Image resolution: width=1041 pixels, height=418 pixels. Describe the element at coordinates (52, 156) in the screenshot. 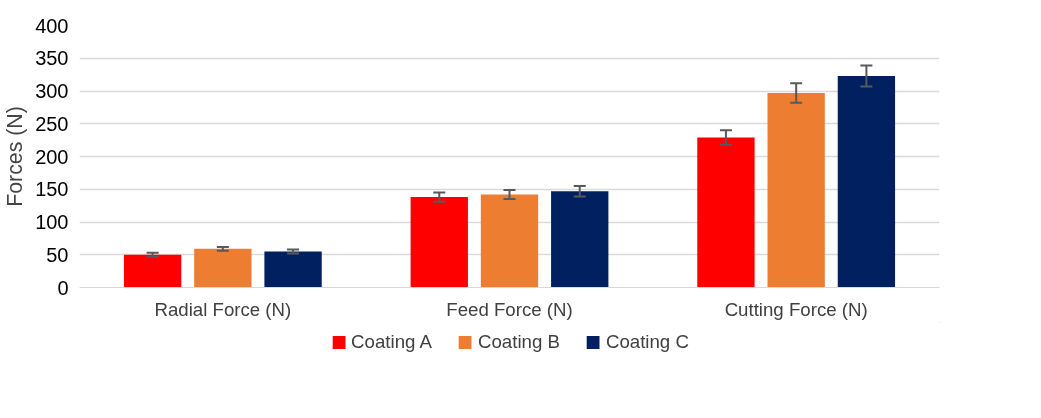

I see `y-tick-label: 200` at that location.